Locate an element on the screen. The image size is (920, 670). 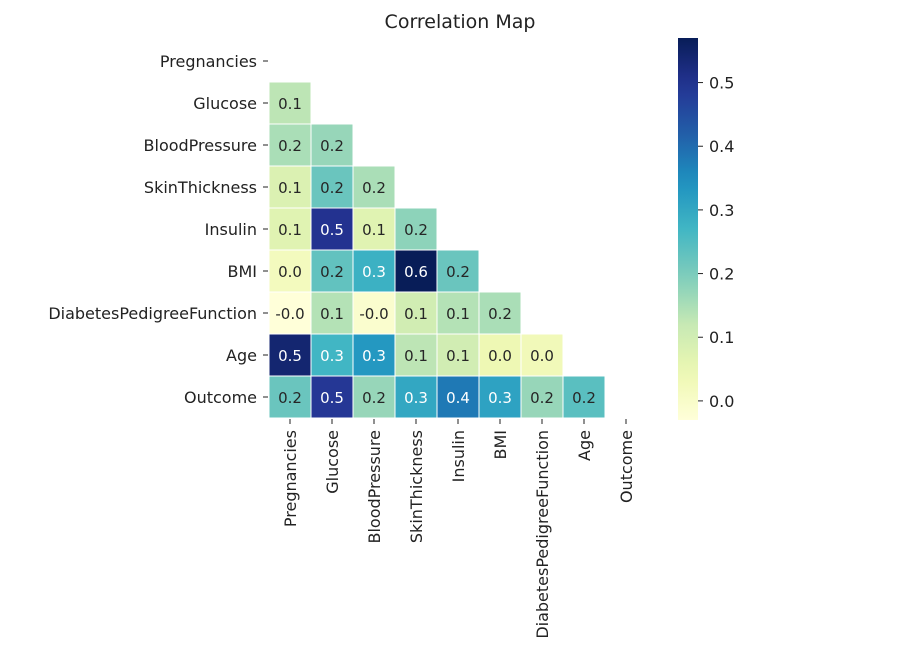
y-tick-label: SkinThickness is located at coordinates (200, 187).